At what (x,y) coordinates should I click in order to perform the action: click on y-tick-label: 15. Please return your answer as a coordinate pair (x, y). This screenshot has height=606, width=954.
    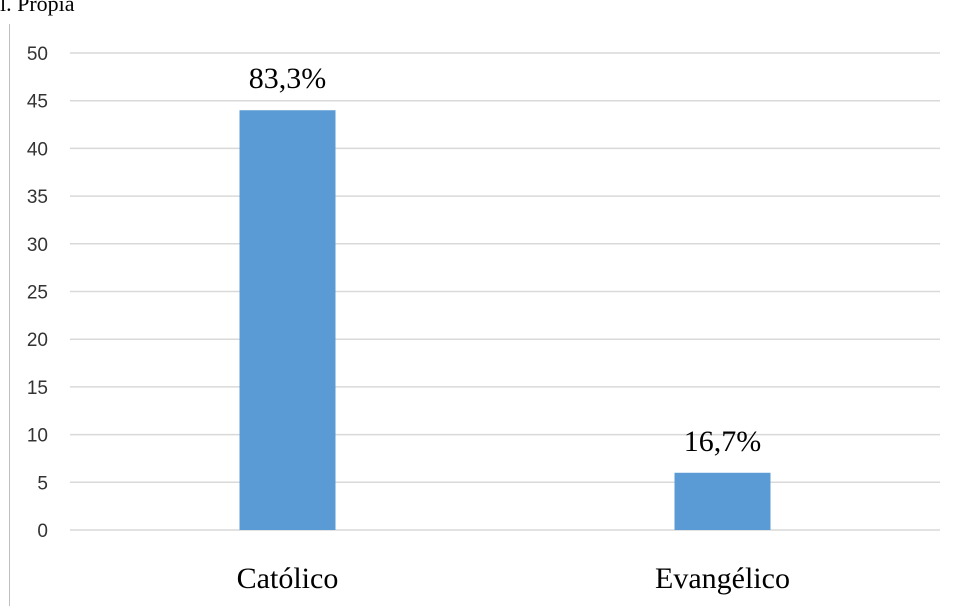
    Looking at the image, I should click on (37, 388).